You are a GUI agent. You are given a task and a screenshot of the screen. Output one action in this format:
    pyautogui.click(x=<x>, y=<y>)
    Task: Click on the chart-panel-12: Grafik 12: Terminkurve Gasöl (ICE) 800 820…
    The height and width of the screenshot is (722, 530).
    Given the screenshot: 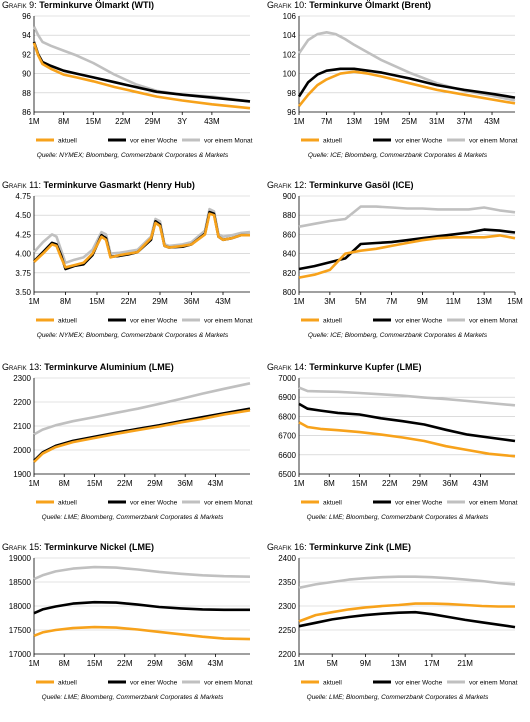 What is the action you would take?
    pyautogui.click(x=397, y=270)
    